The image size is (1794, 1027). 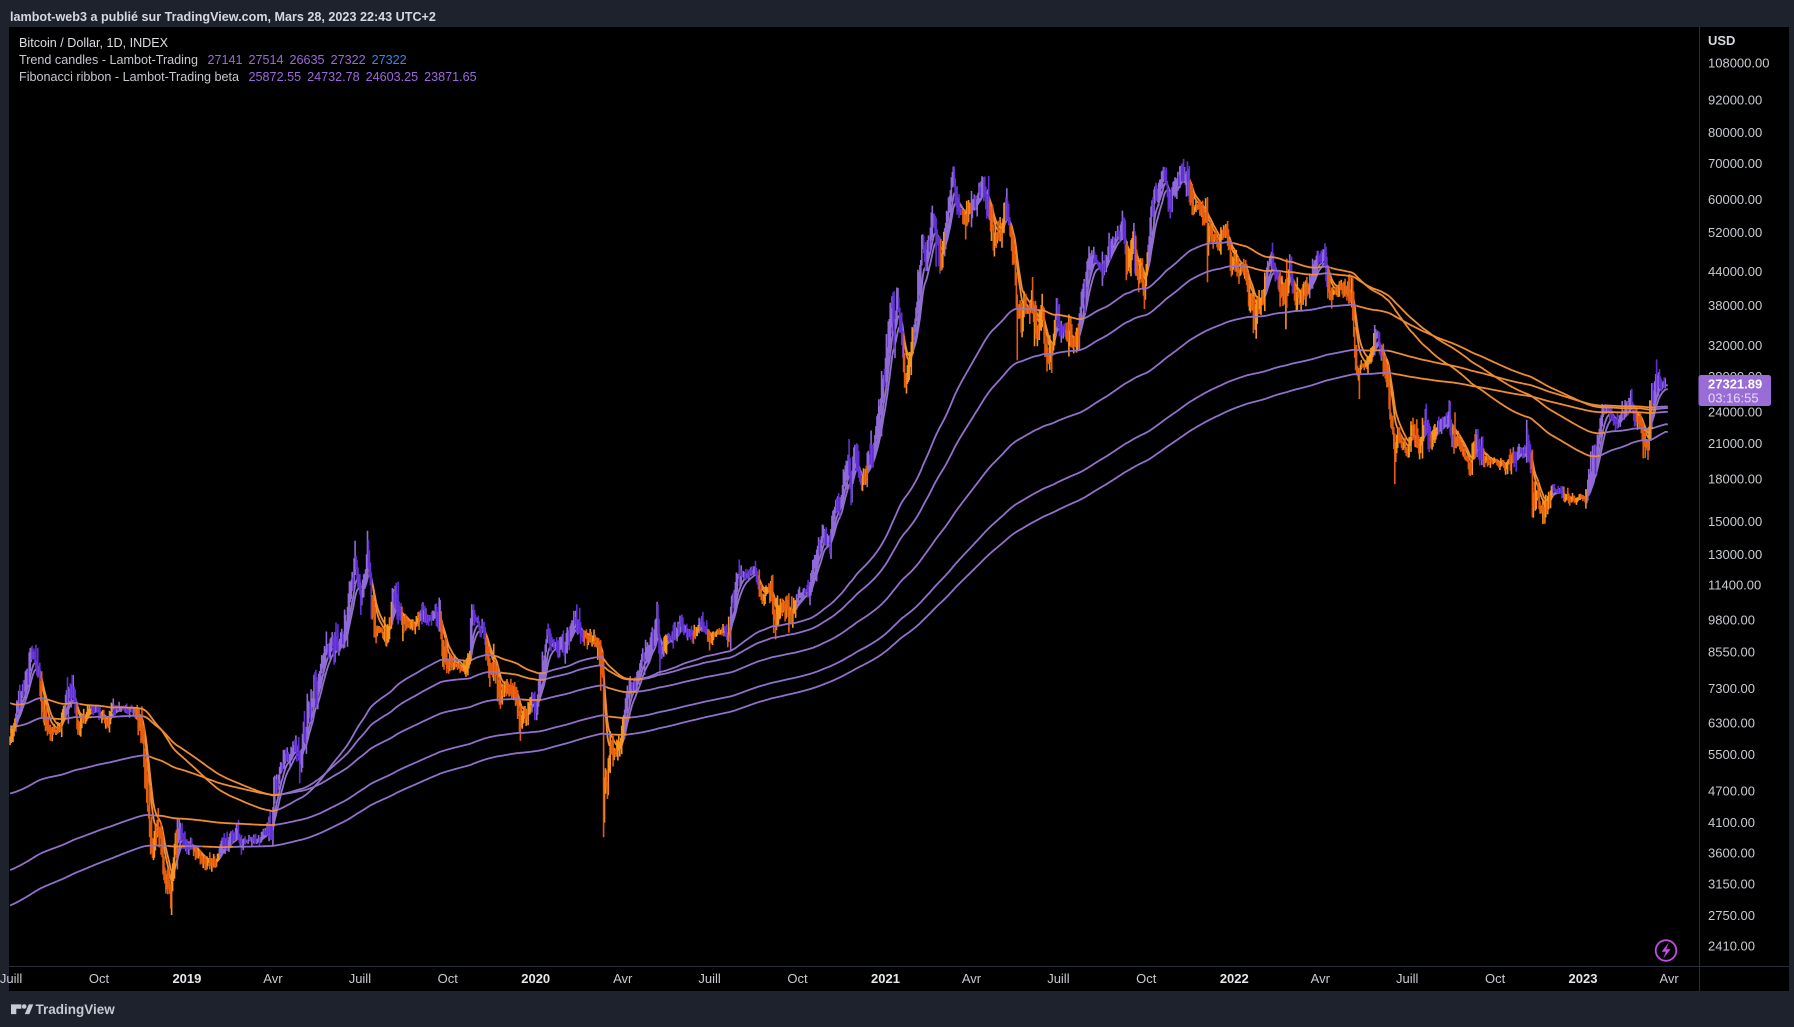 What do you see at coordinates (1735, 443) in the screenshot?
I see `svg-text: 21000.00` at bounding box center [1735, 443].